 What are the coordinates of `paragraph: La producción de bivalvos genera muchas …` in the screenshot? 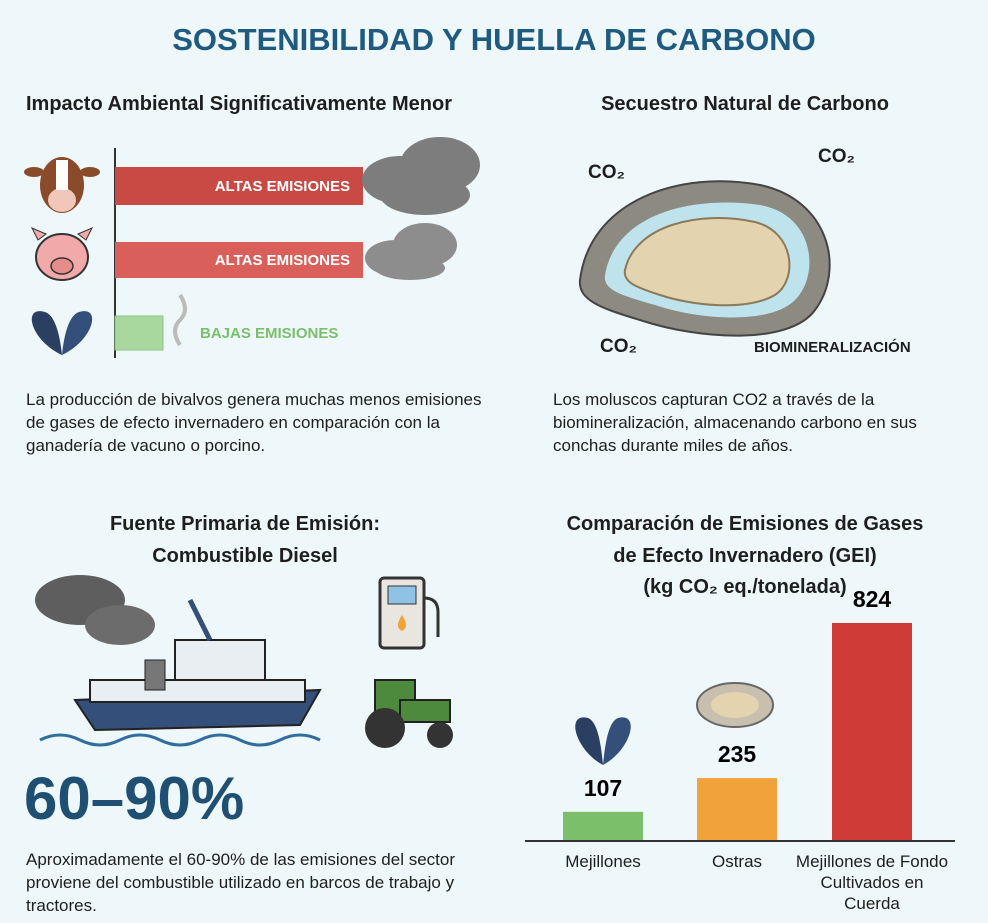 It's located at (254, 422).